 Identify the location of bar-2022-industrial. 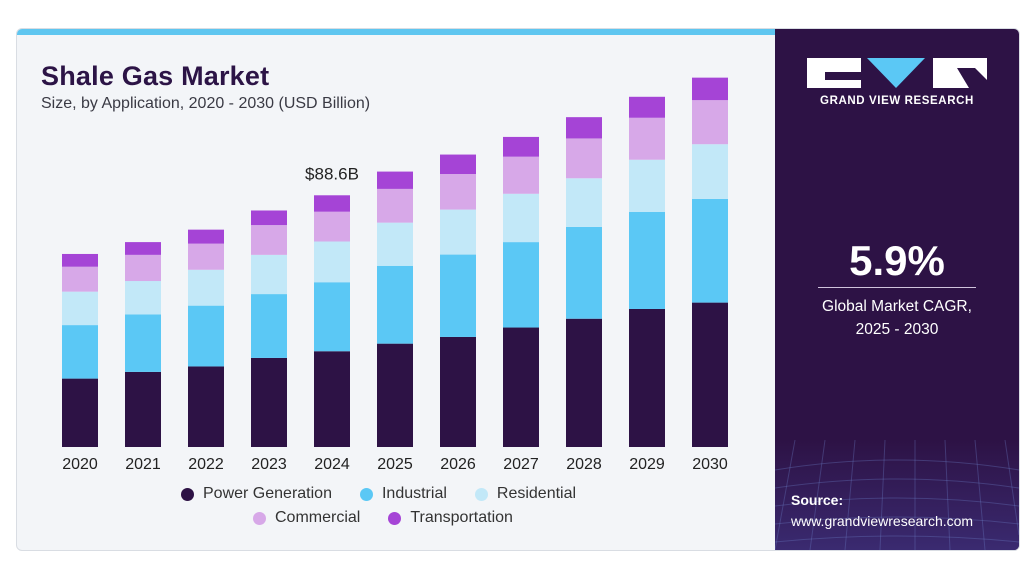
(206, 336).